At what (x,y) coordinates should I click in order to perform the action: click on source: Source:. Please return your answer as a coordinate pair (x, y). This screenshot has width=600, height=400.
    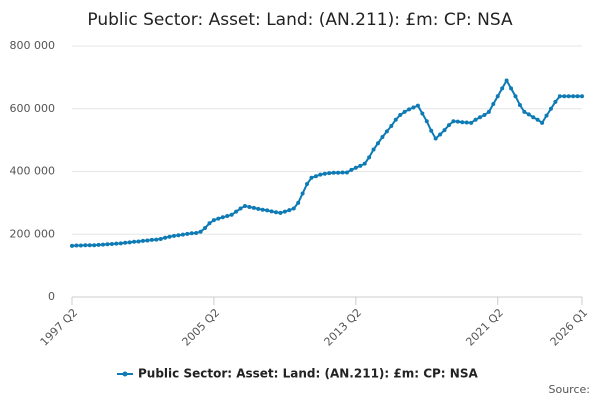
    Looking at the image, I should click on (570, 389).